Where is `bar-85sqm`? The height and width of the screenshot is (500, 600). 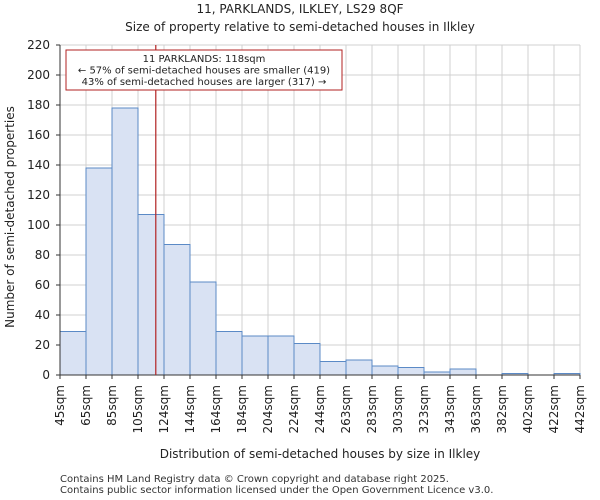
bar-85sqm is located at coordinates (125, 241).